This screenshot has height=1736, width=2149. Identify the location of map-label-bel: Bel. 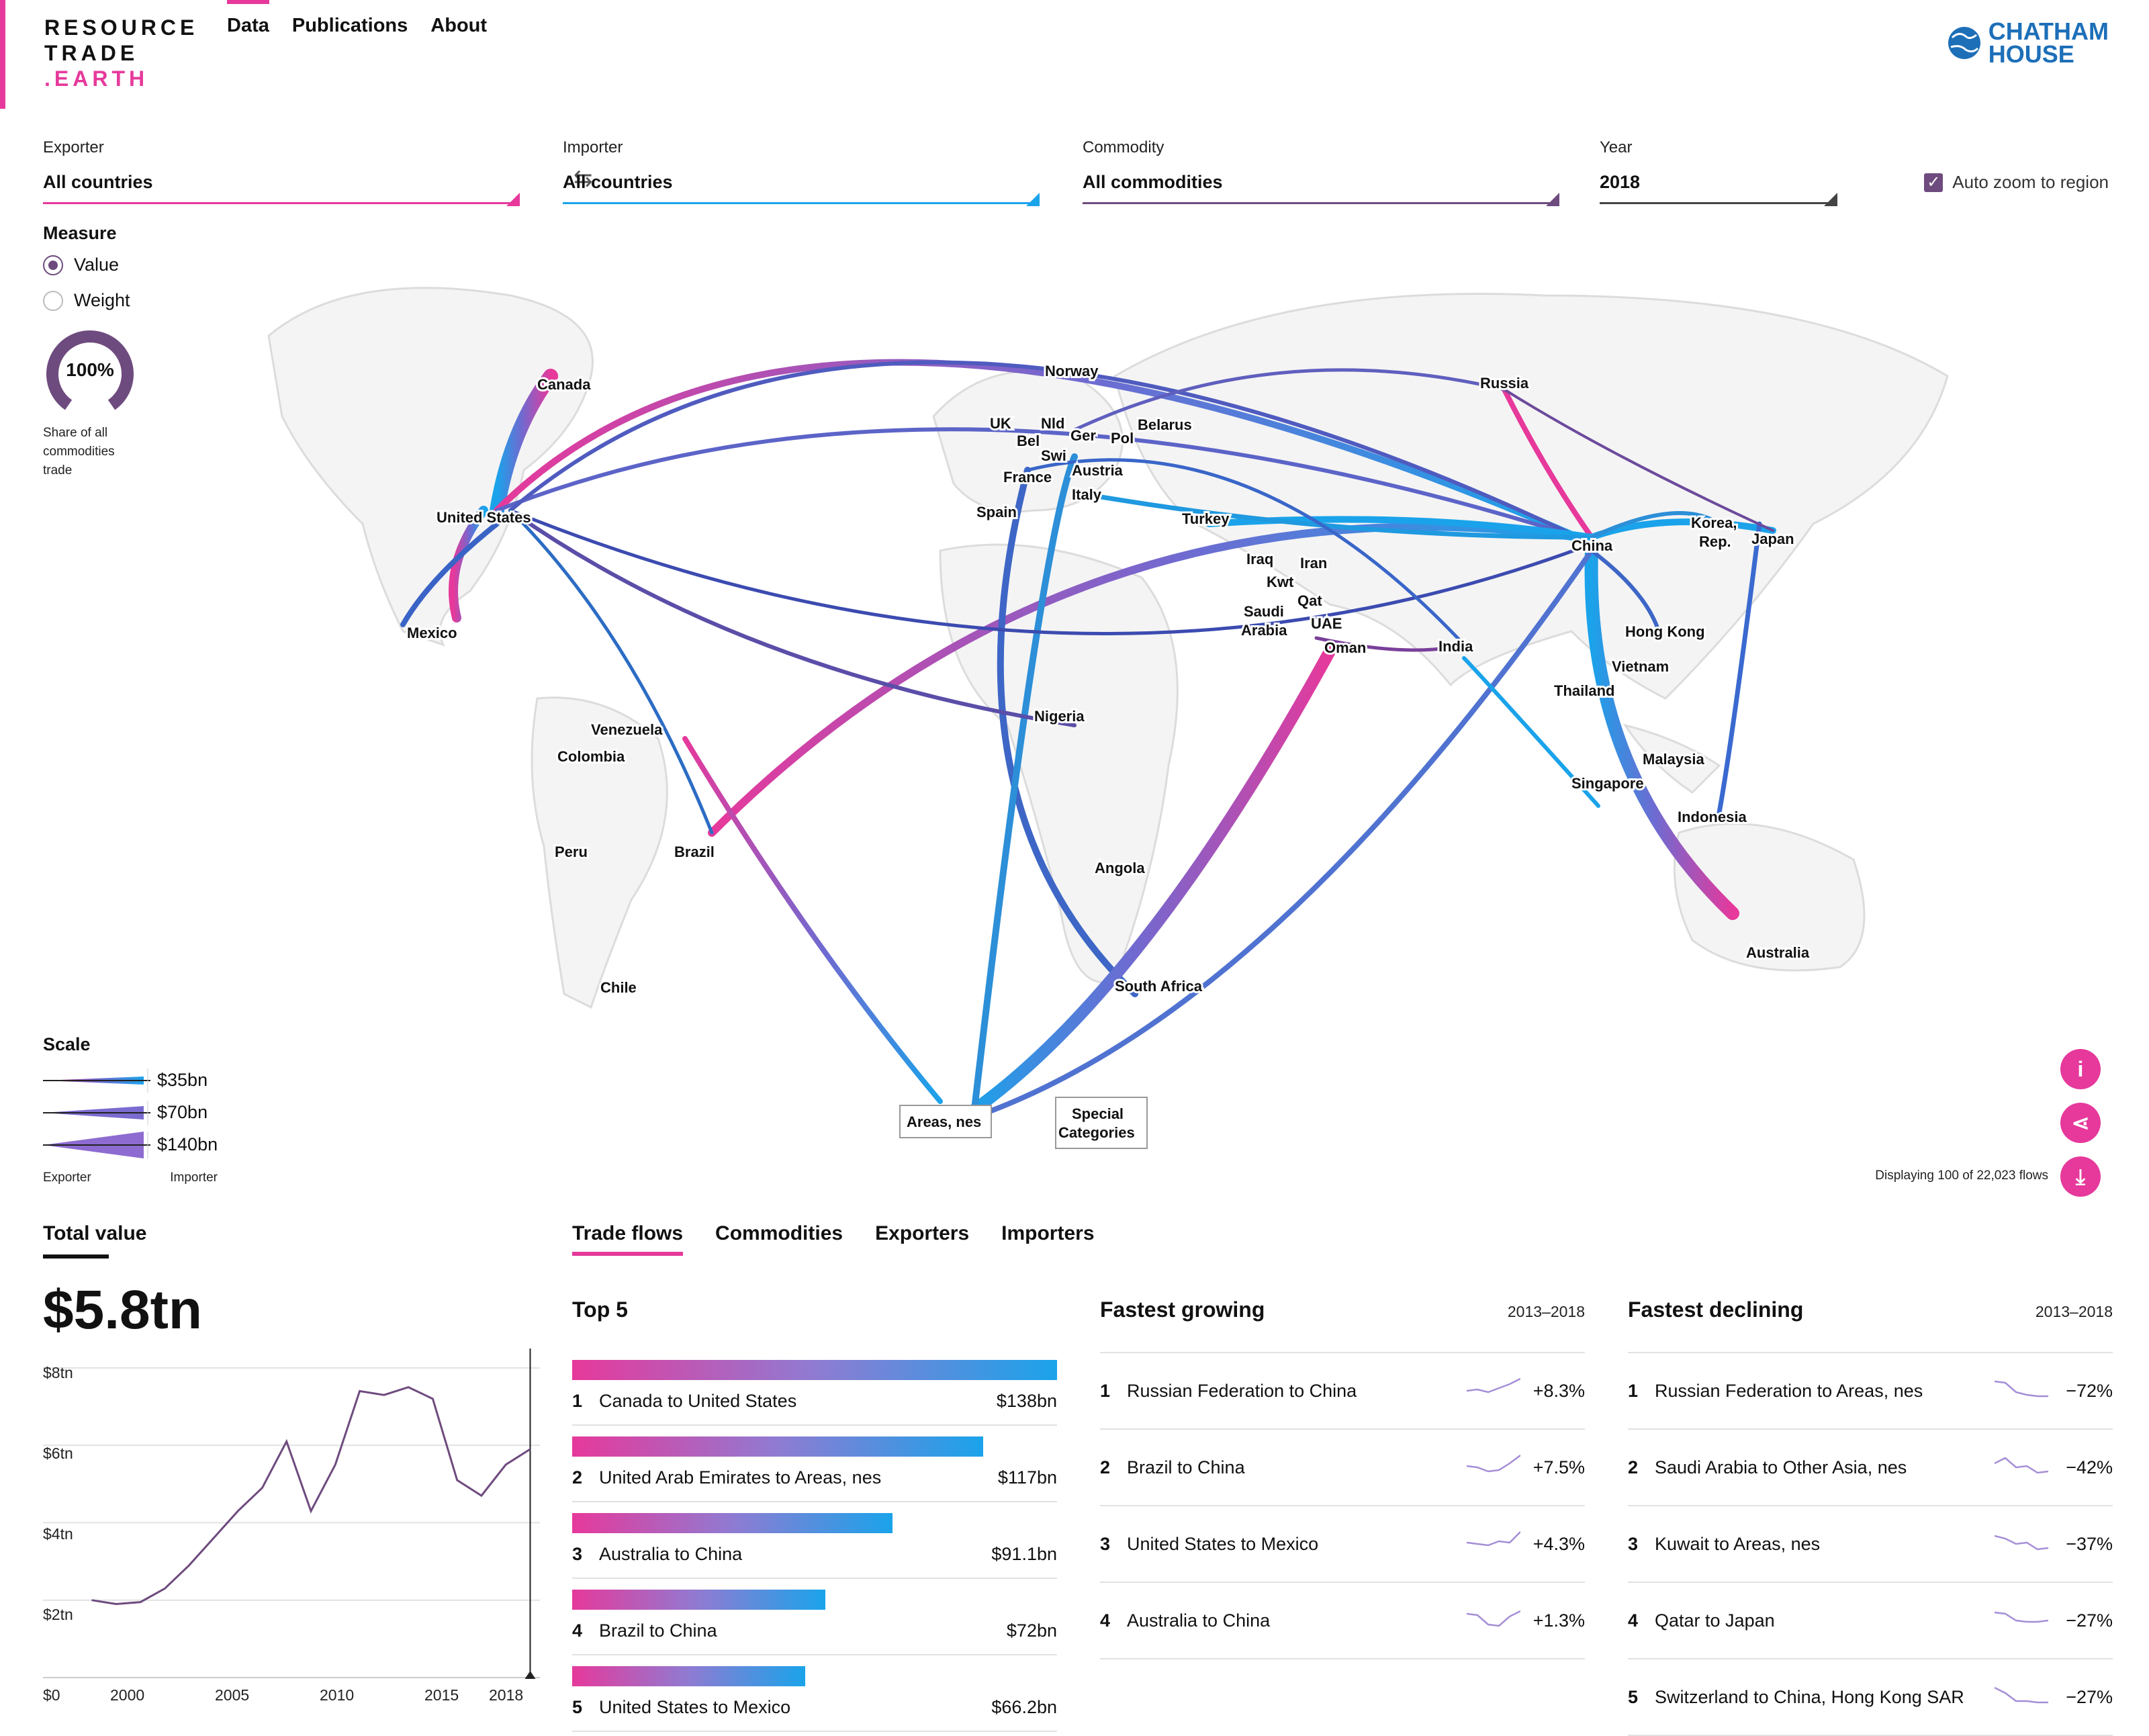
(1028, 441).